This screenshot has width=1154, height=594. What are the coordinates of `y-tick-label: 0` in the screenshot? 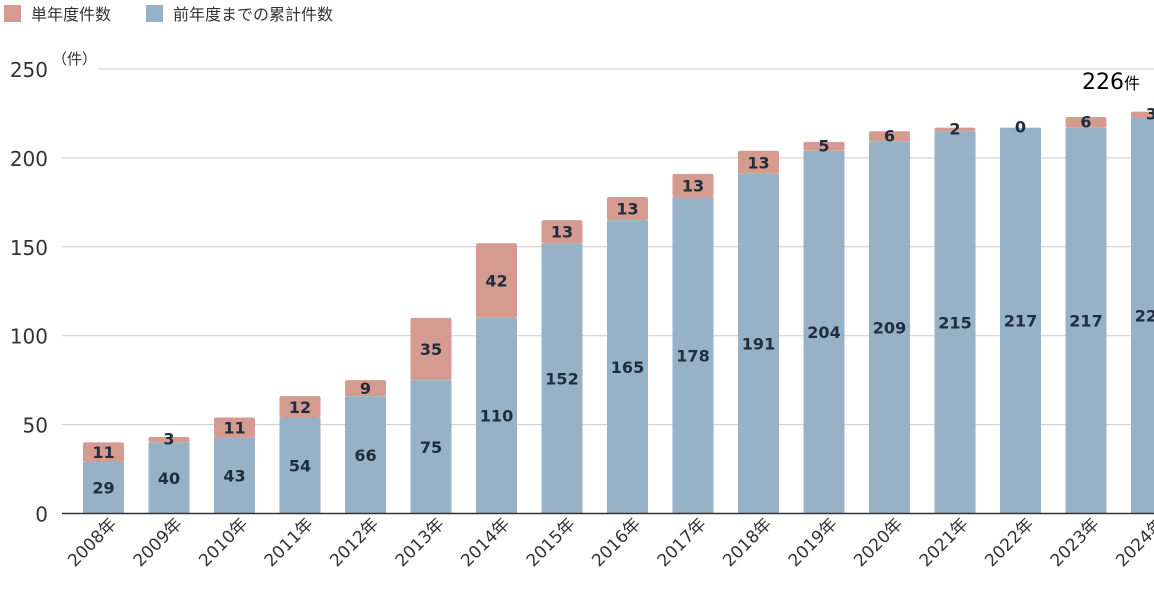 It's located at (41, 515).